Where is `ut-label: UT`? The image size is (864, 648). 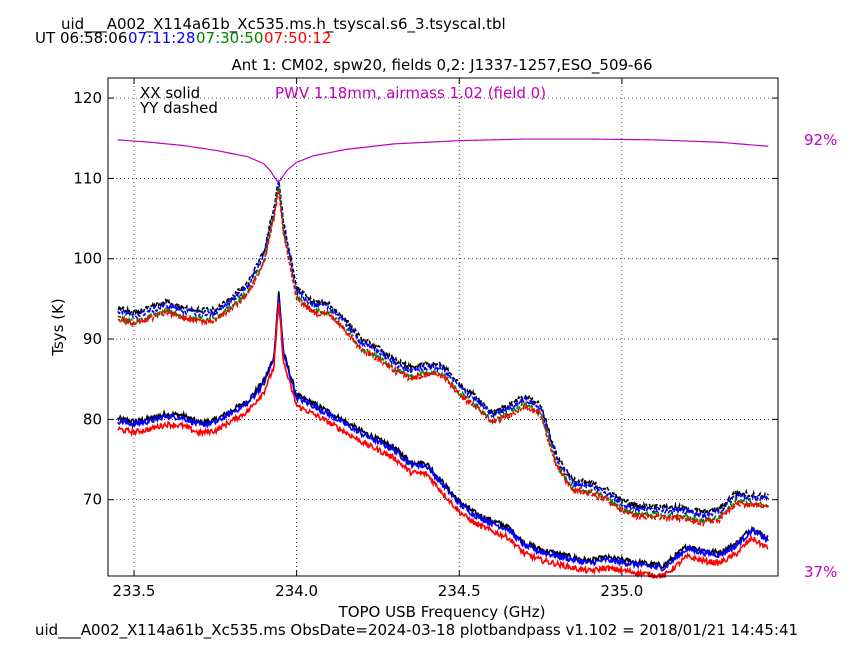
ut-label: UT is located at coordinates (45, 38).